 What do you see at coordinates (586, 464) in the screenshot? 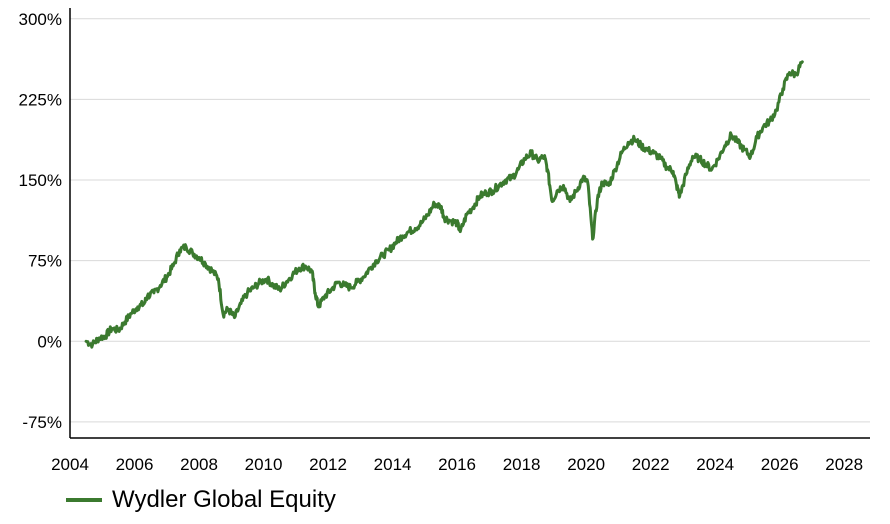
I see `x-tick-label: 2020` at bounding box center [586, 464].